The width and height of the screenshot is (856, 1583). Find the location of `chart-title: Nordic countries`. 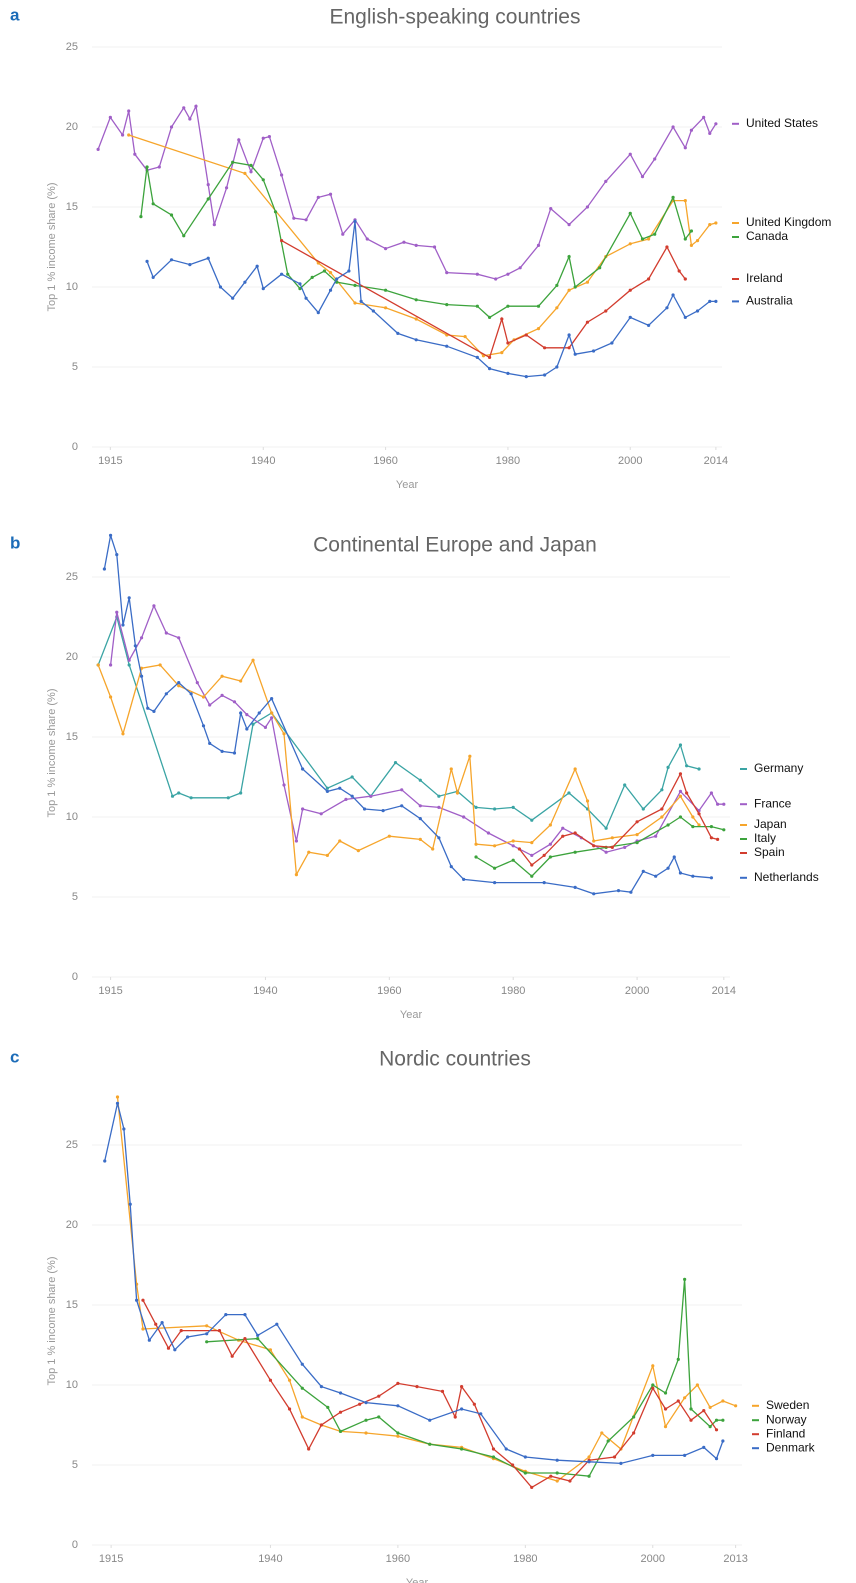

chart-title: Nordic countries is located at coordinates (455, 1059).